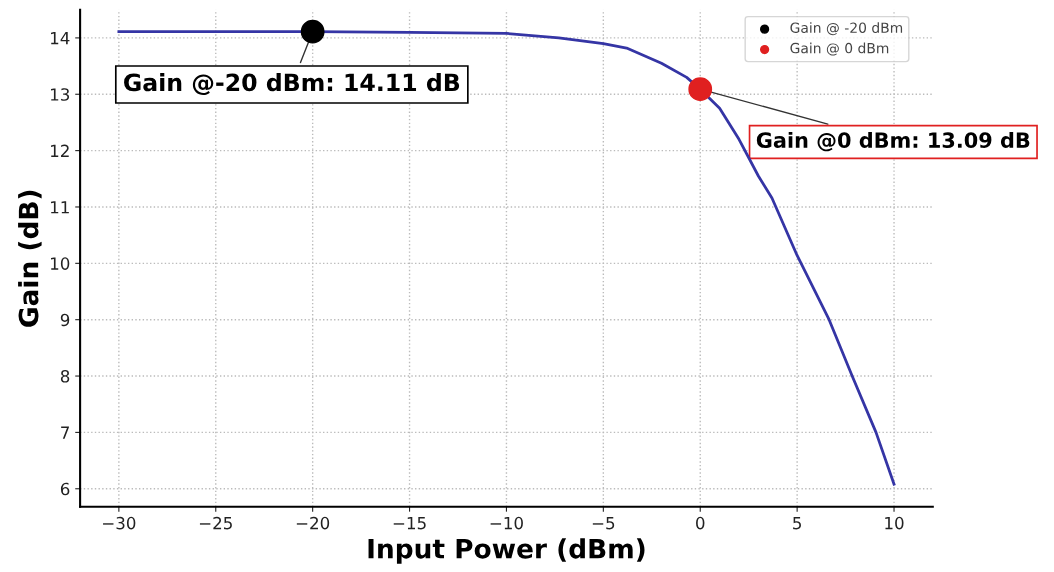 This screenshot has width=1054, height=572. What do you see at coordinates (65, 376) in the screenshot?
I see `y-tick-label: 8` at bounding box center [65, 376].